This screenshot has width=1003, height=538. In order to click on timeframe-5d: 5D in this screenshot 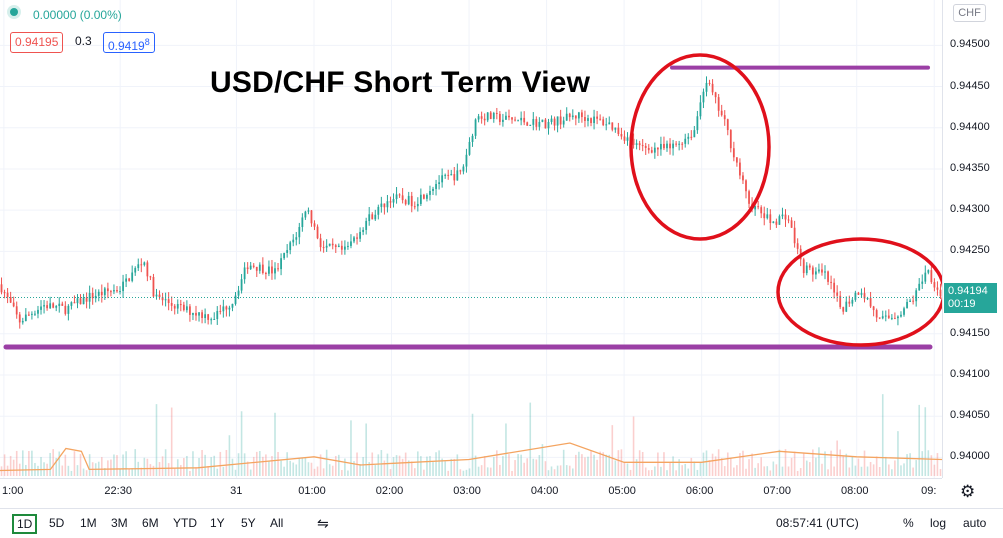, I will do `click(57, 523)`.